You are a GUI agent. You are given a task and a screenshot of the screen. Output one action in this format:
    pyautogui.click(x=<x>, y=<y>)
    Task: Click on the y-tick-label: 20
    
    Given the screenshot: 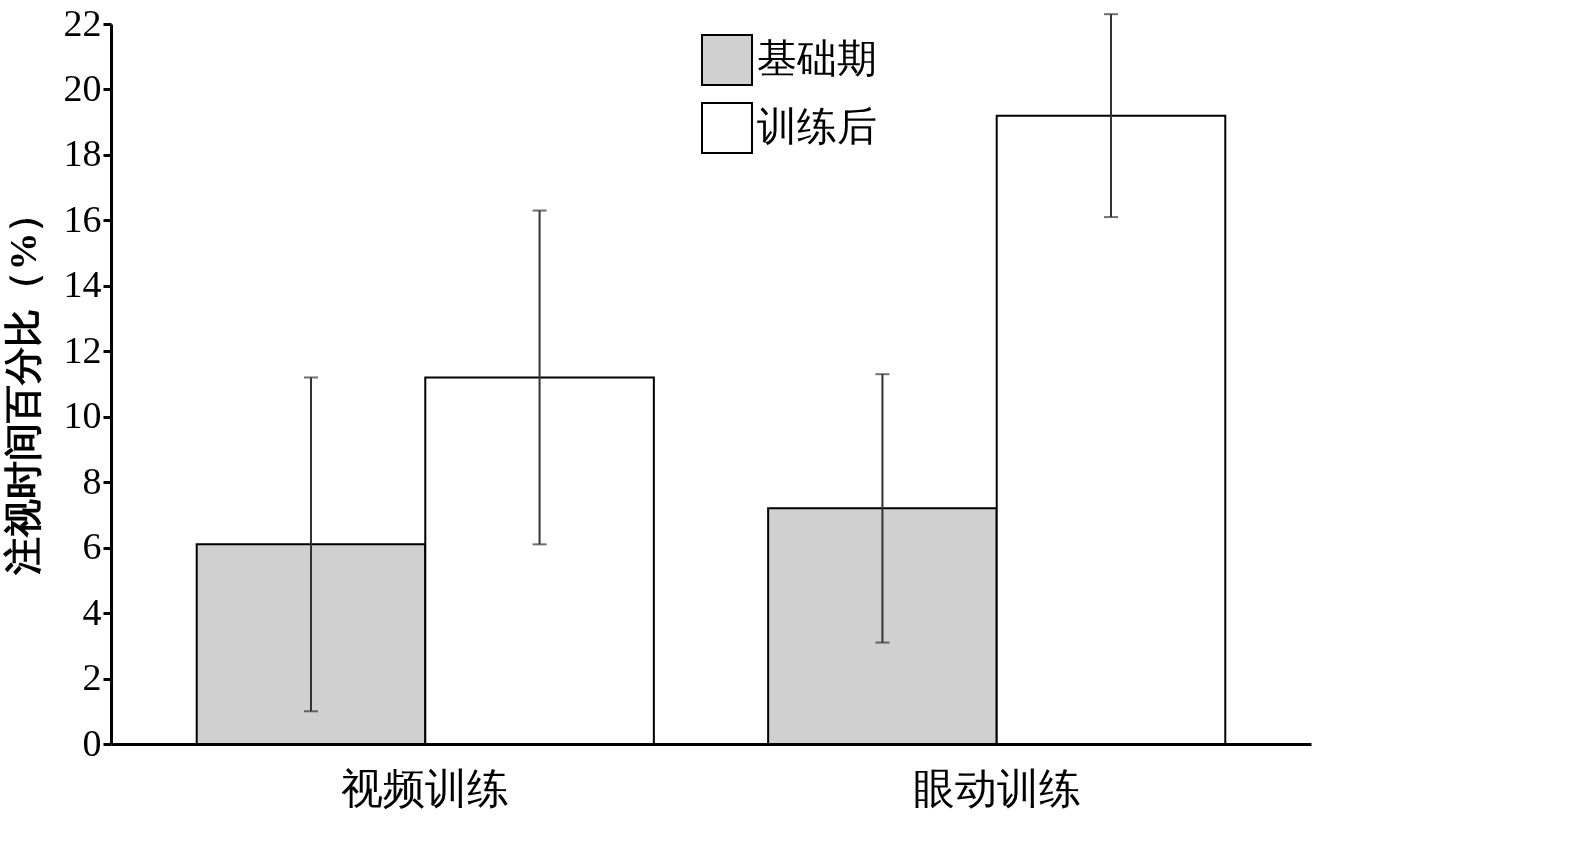 What is the action you would take?
    pyautogui.click(x=82, y=87)
    